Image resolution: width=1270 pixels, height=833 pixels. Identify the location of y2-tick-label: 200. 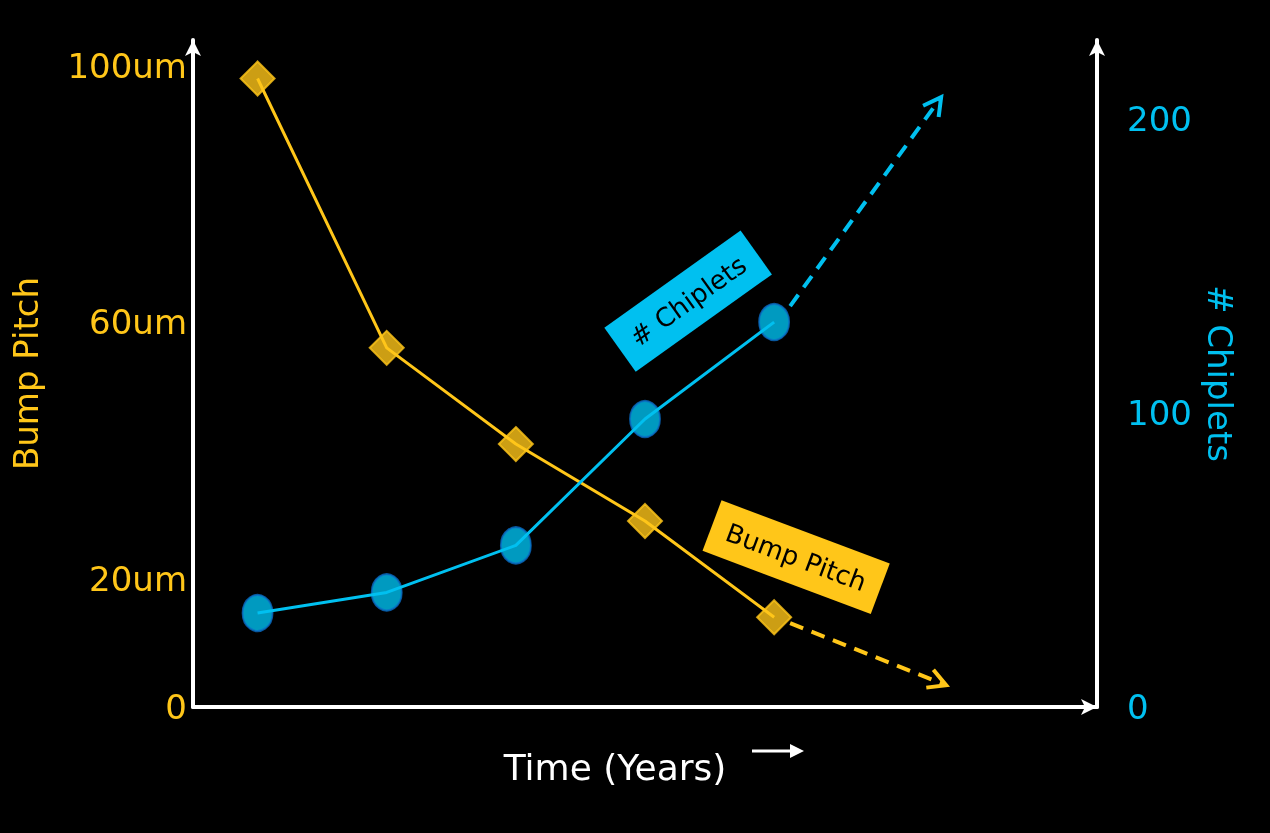
(1159, 119).